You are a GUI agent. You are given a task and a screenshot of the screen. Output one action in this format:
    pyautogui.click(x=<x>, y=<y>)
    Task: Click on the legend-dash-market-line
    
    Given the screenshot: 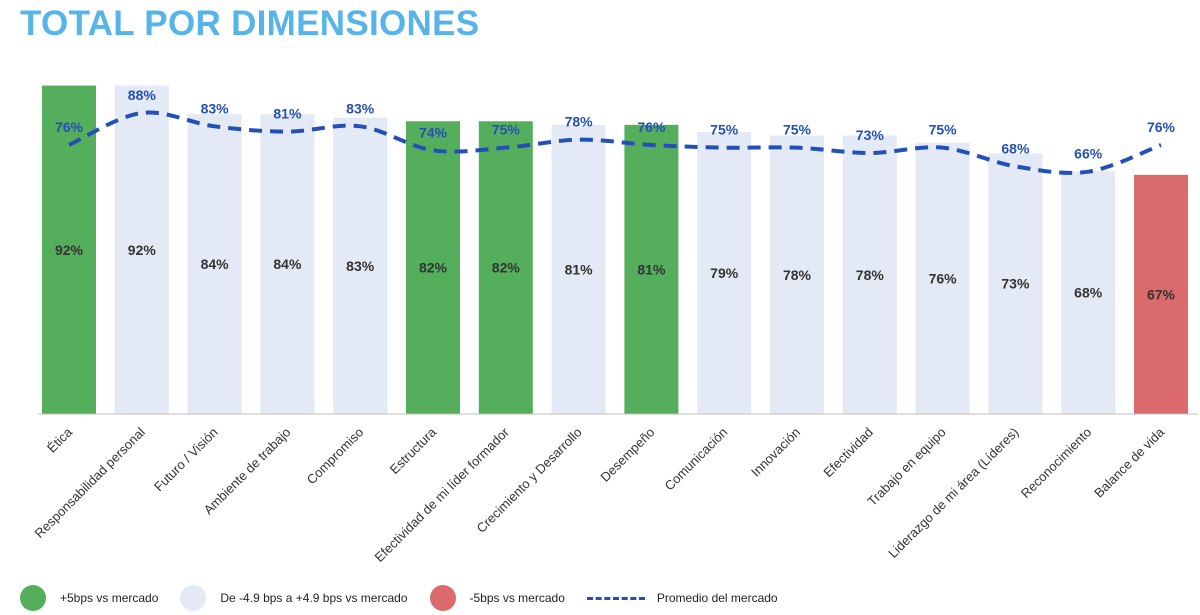 What is the action you would take?
    pyautogui.click(x=615, y=598)
    